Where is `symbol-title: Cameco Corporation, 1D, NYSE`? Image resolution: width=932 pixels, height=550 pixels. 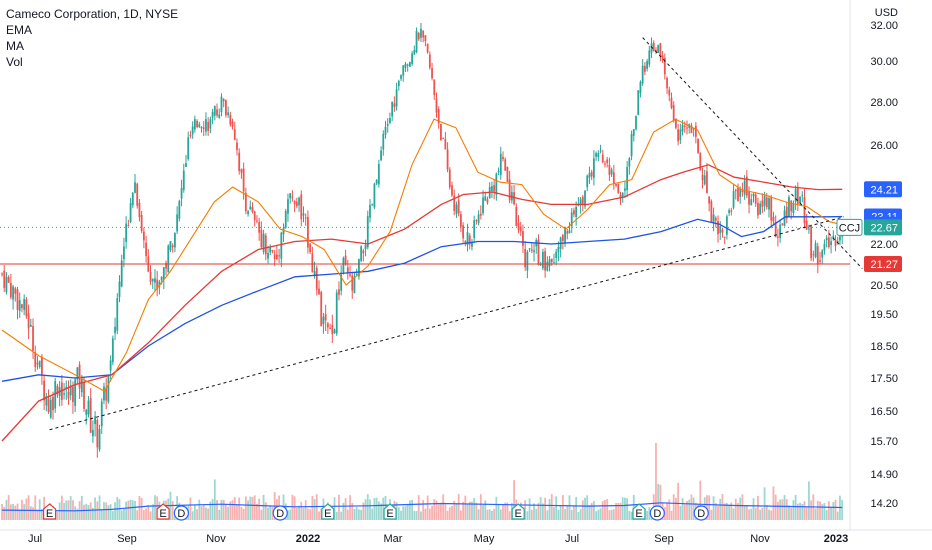 symbol-title: Cameco Corporation, 1D, NYSE is located at coordinates (92, 14).